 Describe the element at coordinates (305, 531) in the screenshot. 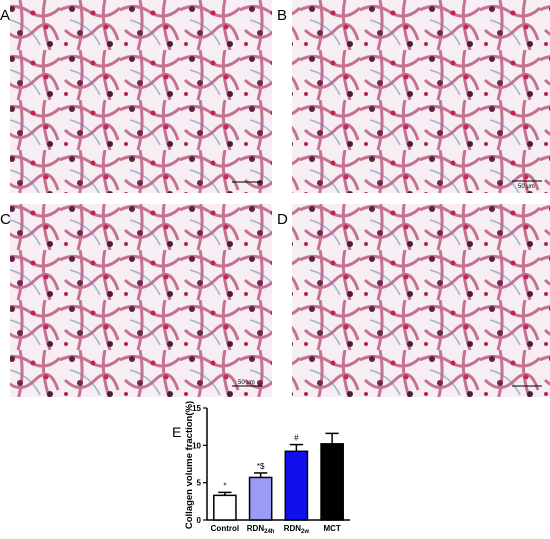

I see `category-subscript: 2w` at that location.